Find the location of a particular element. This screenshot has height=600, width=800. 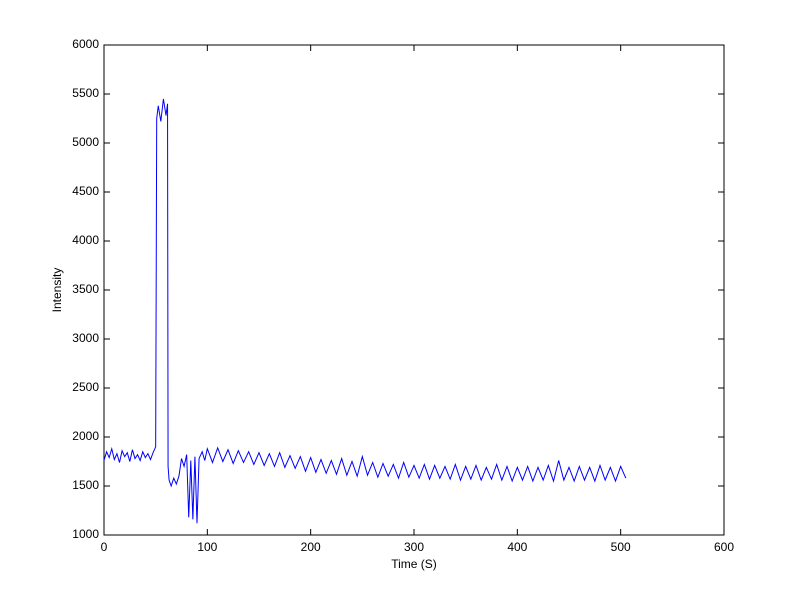

y-tick-label: 1000 is located at coordinates (85, 534).